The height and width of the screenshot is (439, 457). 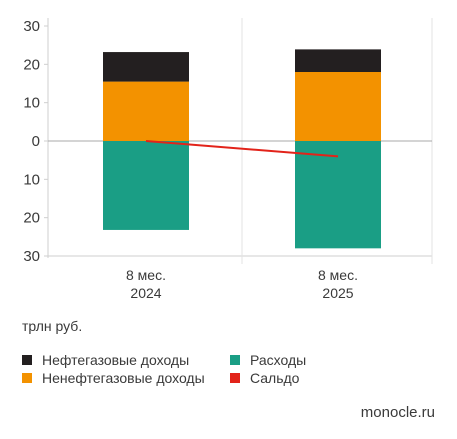 What do you see at coordinates (337, 293) in the screenshot?
I see `x-tick-label: 2025` at bounding box center [337, 293].